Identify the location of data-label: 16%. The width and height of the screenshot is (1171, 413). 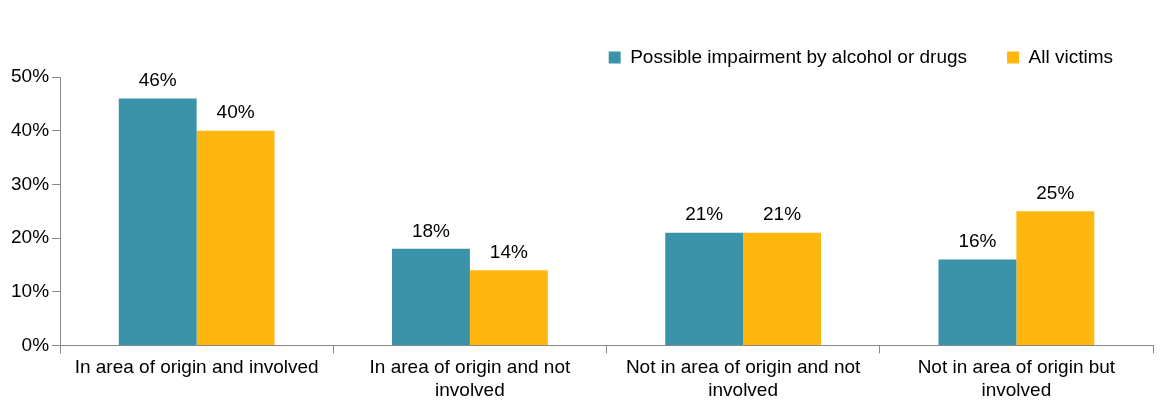
(977, 241).